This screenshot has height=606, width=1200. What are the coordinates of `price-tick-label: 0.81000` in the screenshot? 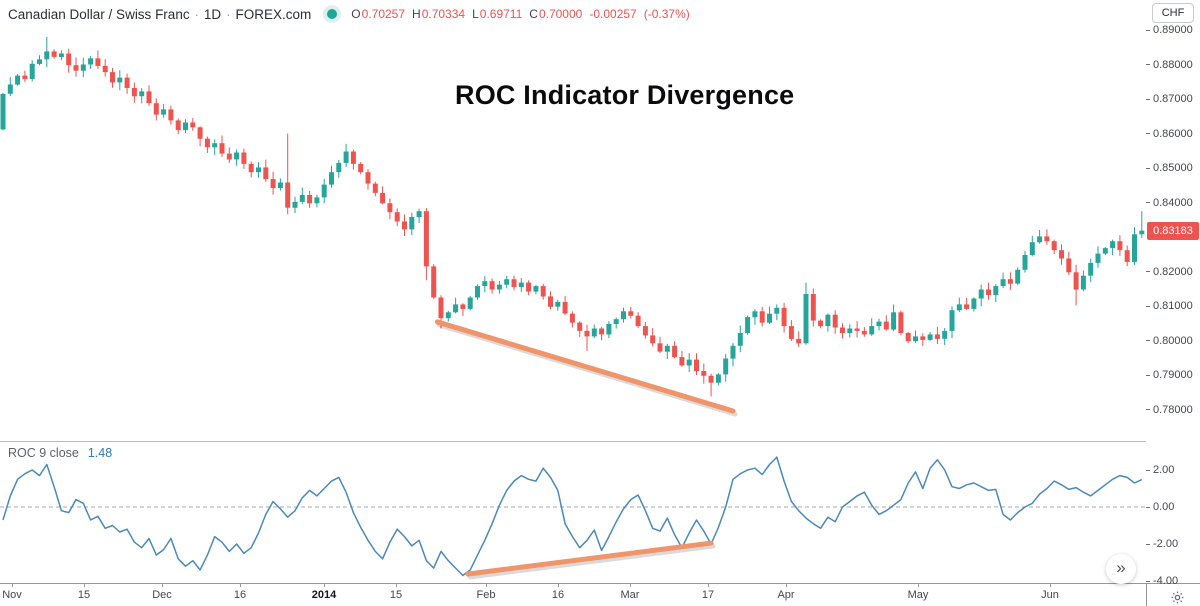 It's located at (1173, 306).